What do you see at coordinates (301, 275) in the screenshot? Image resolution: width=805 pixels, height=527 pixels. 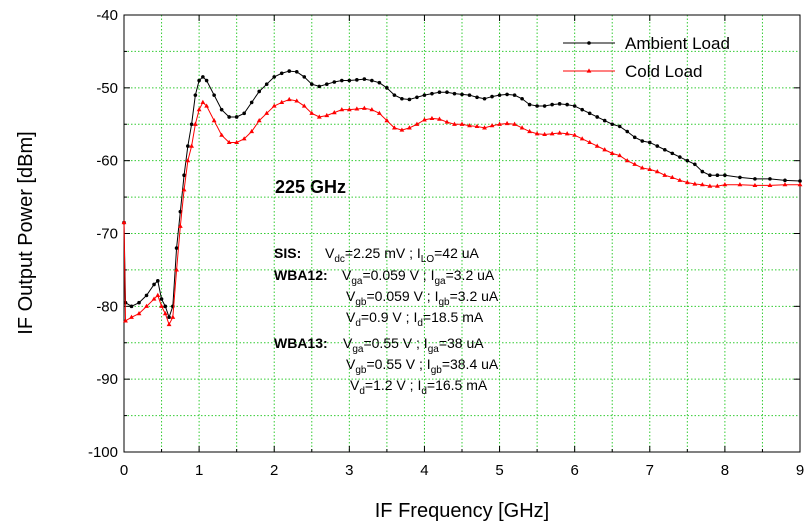 I see `bias-label: WBA12:` at bounding box center [301, 275].